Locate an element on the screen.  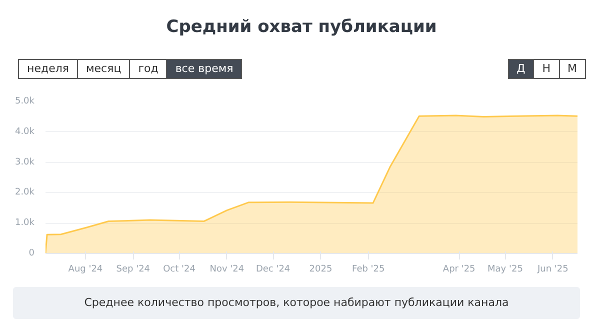
x-tick-label: Dec '24 is located at coordinates (273, 269).